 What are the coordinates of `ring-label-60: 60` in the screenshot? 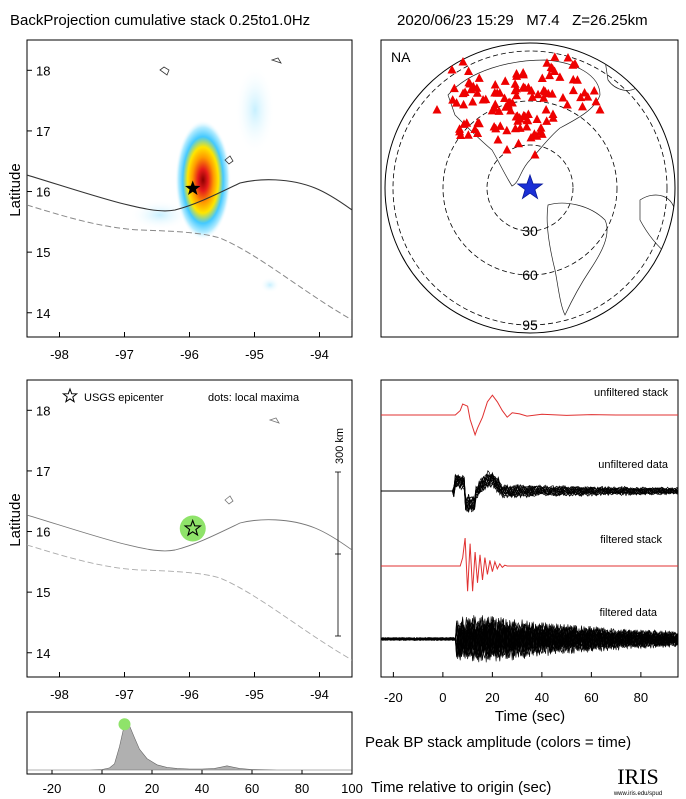 It's located at (530, 275).